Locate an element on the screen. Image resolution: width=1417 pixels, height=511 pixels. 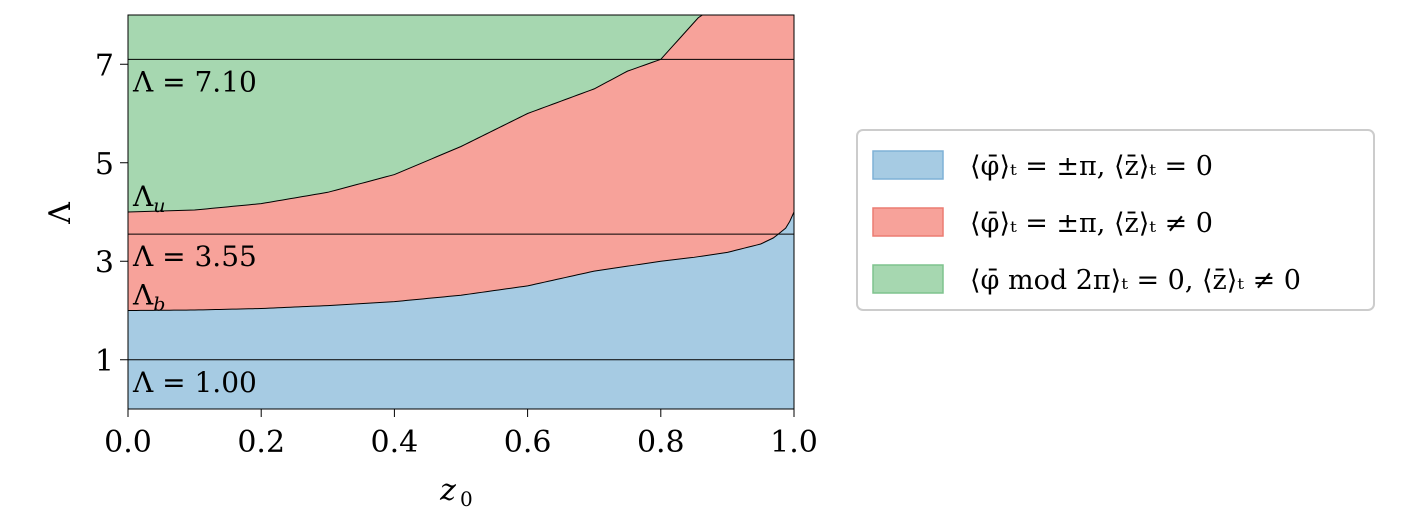
x-axis-label-main: z is located at coordinates (447, 490).